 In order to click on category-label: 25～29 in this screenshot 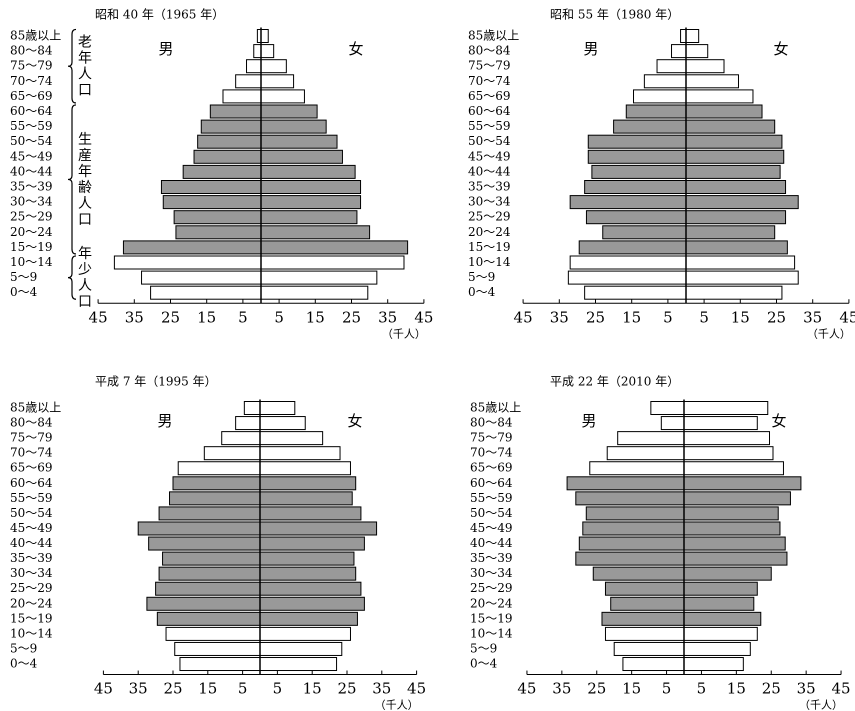, I will do `click(489, 217)`.